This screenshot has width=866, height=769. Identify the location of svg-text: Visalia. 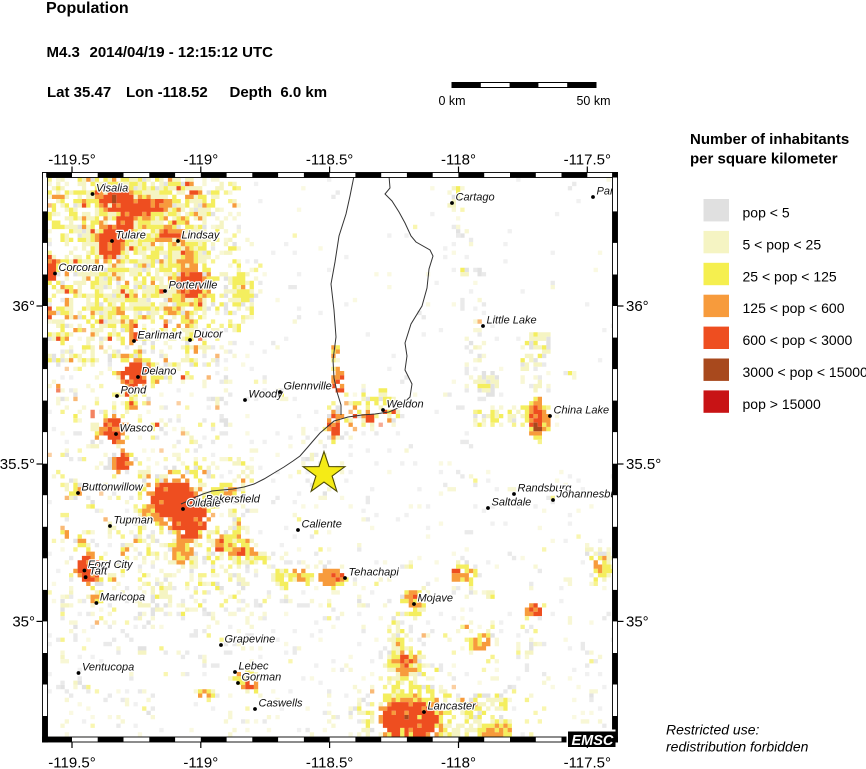
(112, 189).